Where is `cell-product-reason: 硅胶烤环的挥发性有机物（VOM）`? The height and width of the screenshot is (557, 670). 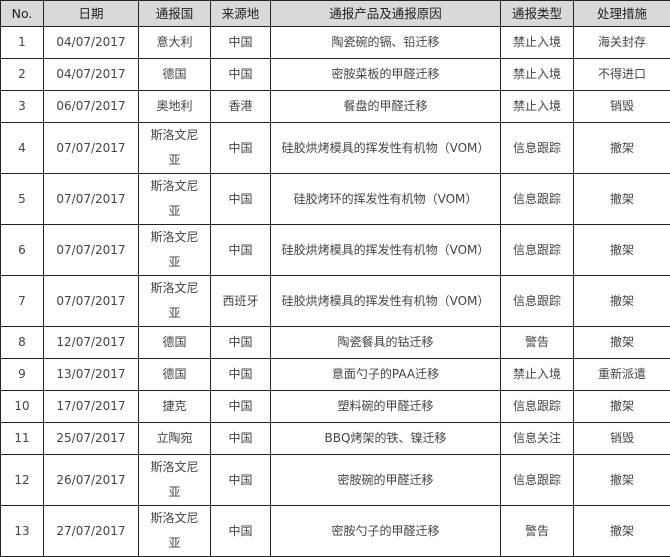
cell-product-reason: 硅胶烤环的挥发性有机物（VOM） is located at coordinates (385, 199).